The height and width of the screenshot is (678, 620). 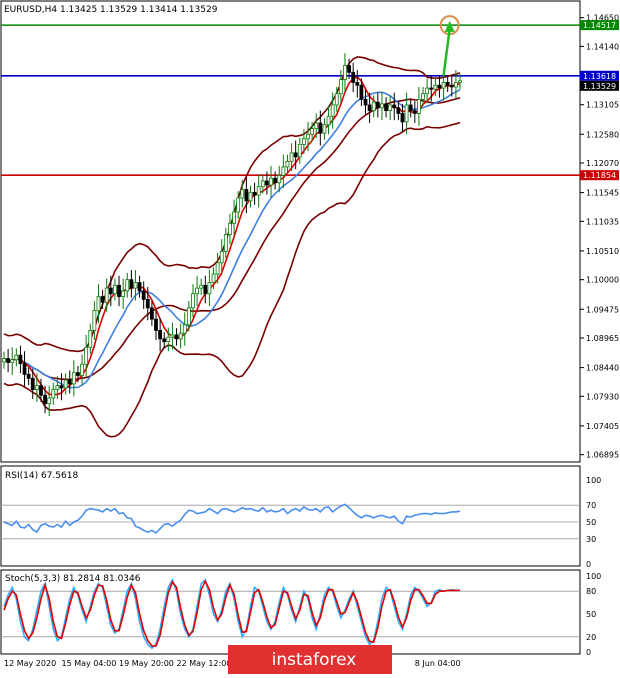 I want to click on price-badge-label: 1.13529, so click(x=599, y=86).